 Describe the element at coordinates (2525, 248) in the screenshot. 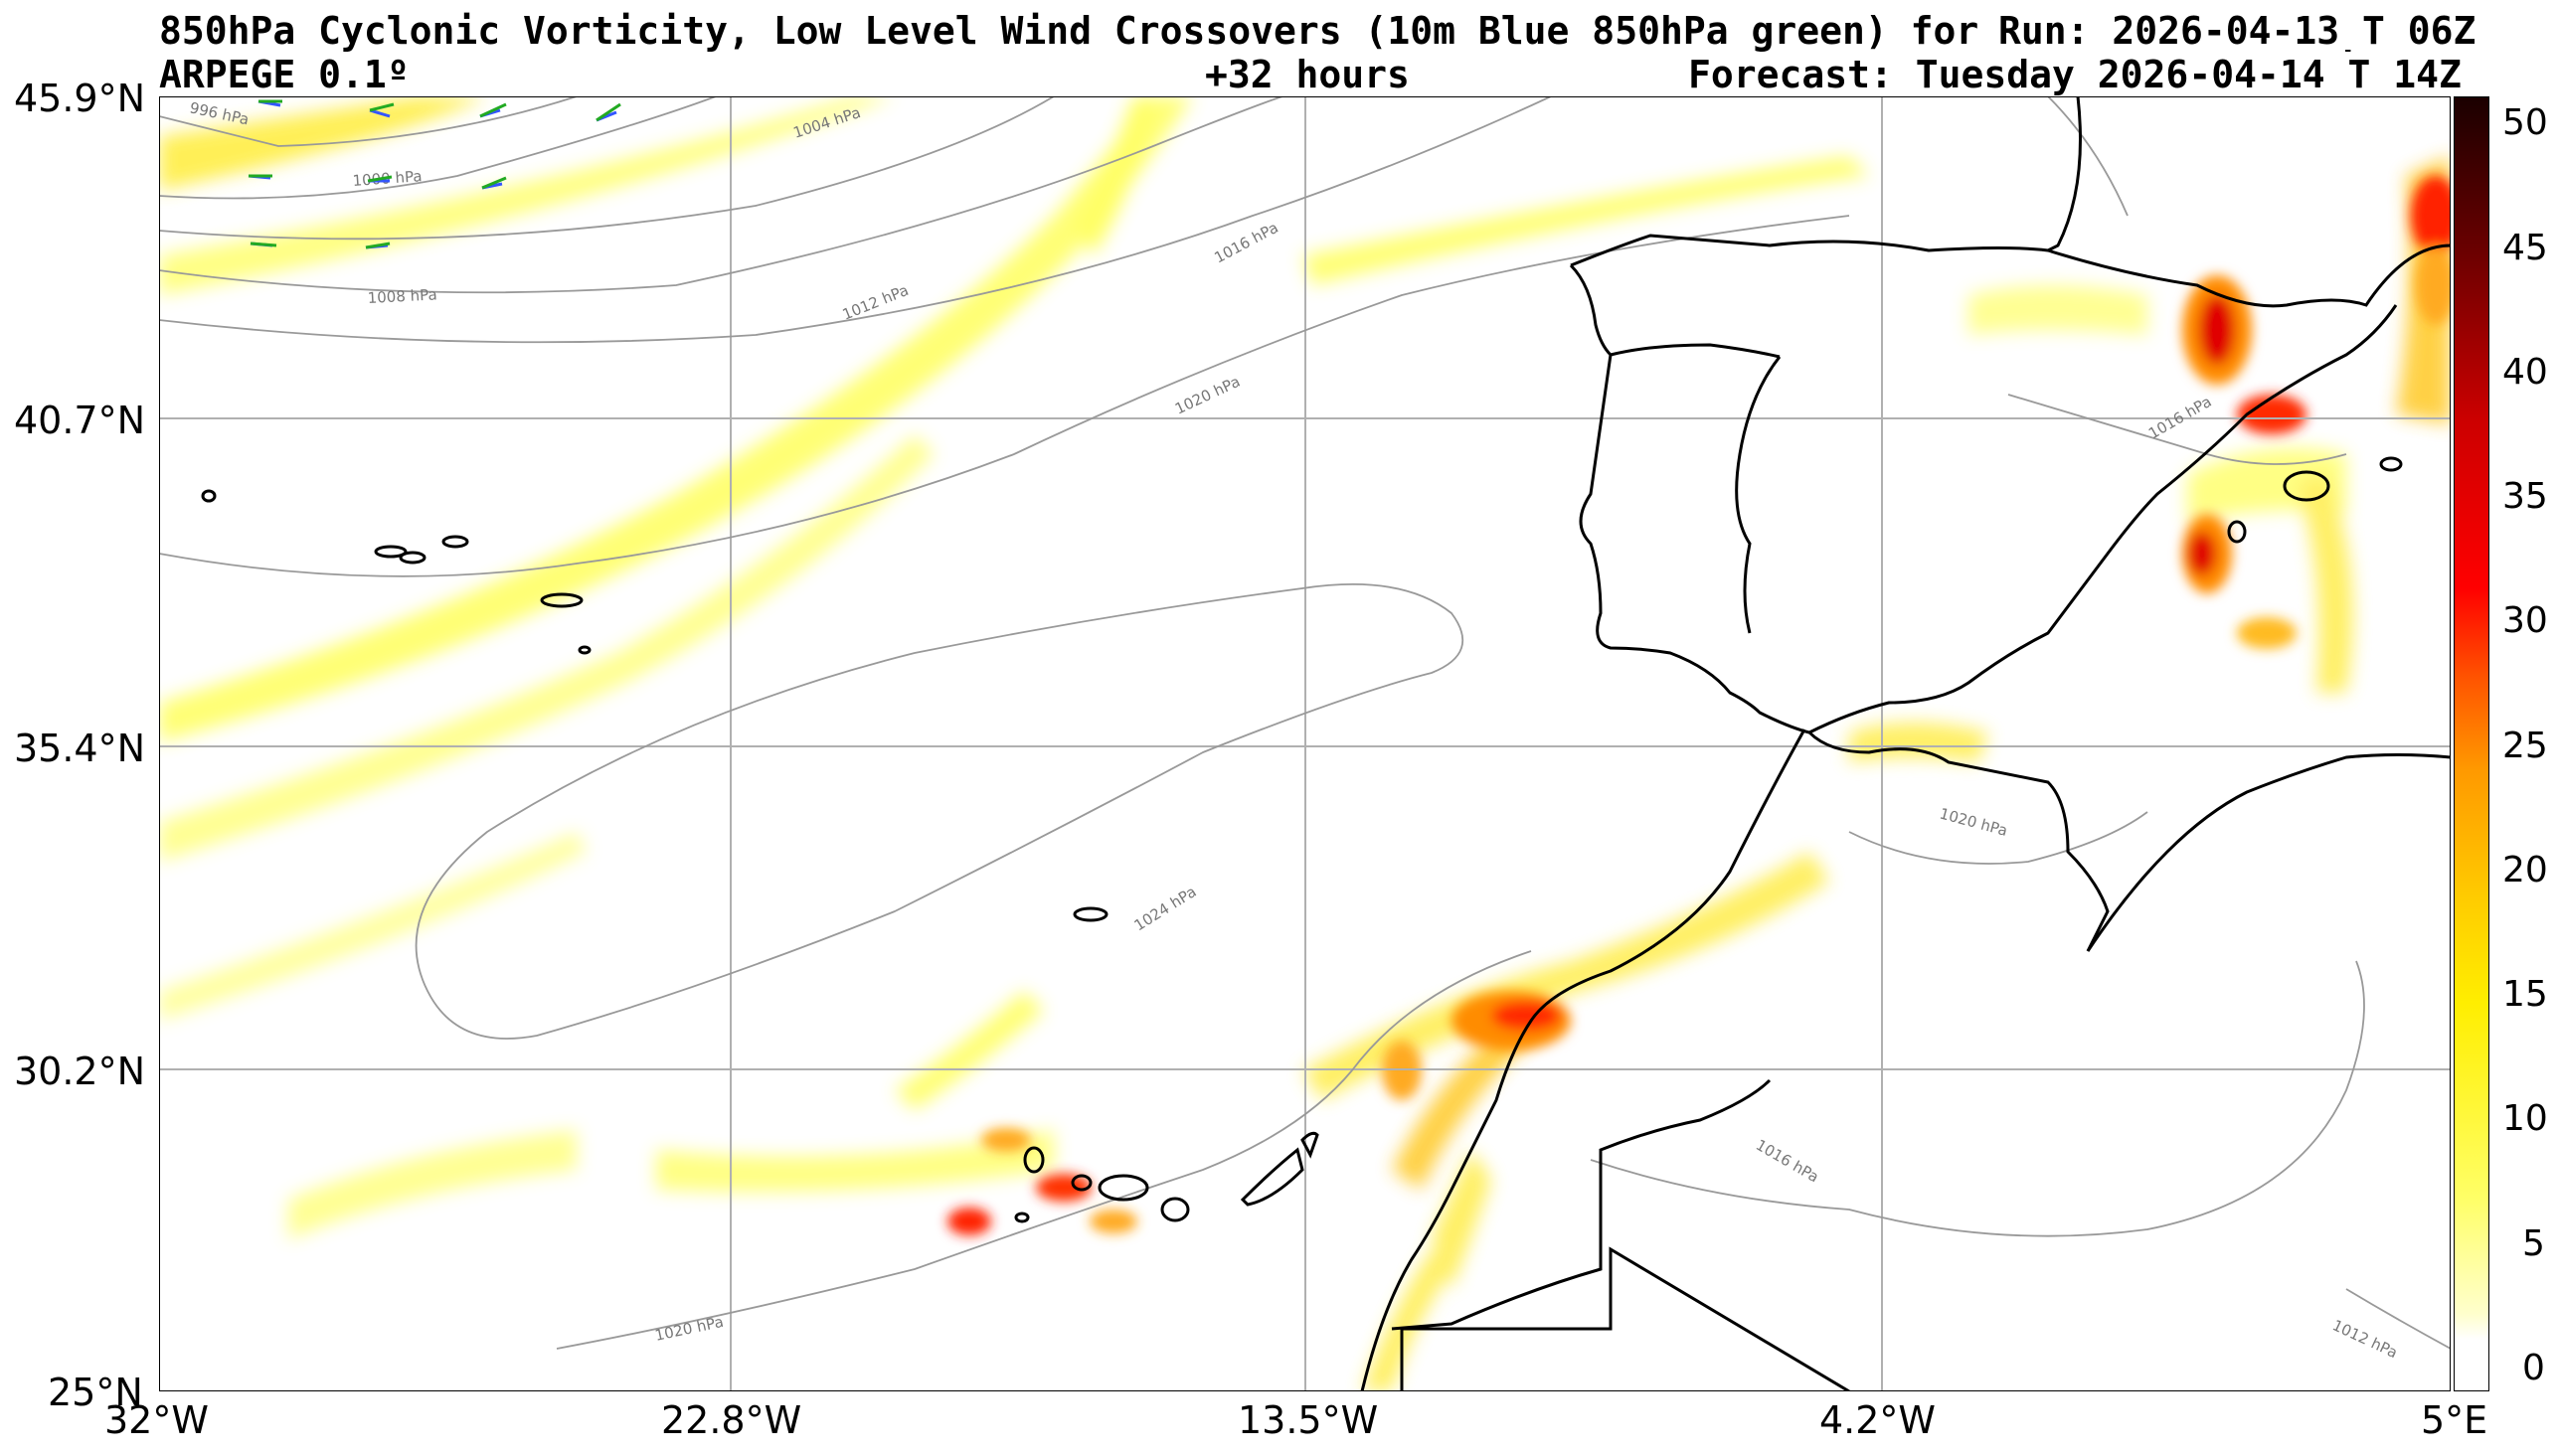

I see `colorbar-tick: 45` at that location.